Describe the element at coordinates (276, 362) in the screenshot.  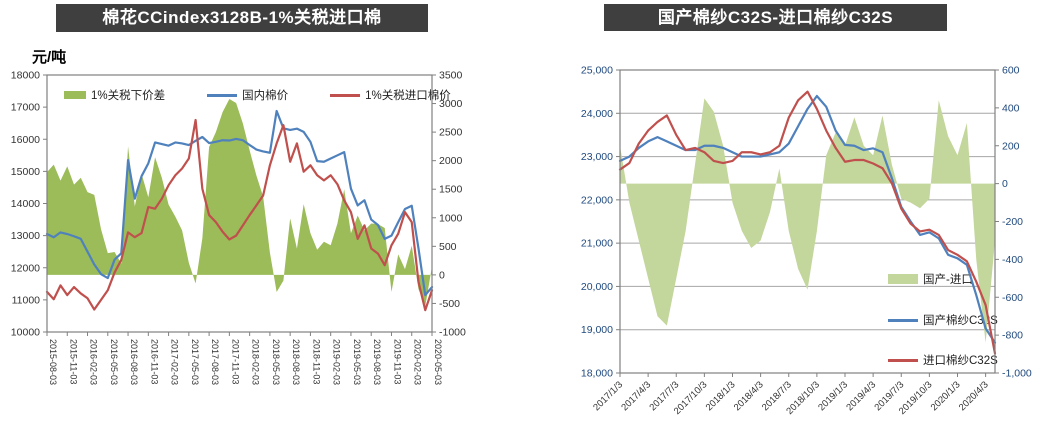
I see `x-tick-label: 2018-05-03` at that location.